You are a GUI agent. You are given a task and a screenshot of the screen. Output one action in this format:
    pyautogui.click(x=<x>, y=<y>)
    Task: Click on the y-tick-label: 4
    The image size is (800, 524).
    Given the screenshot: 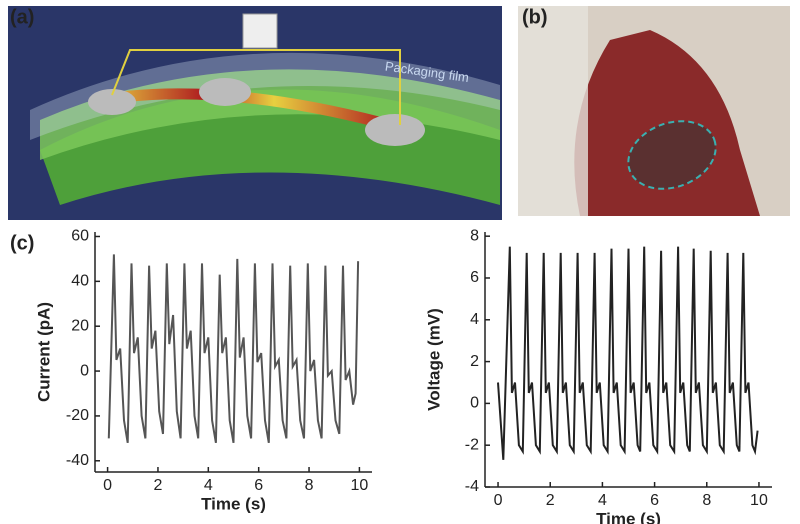 What is the action you would take?
    pyautogui.click(x=474, y=319)
    